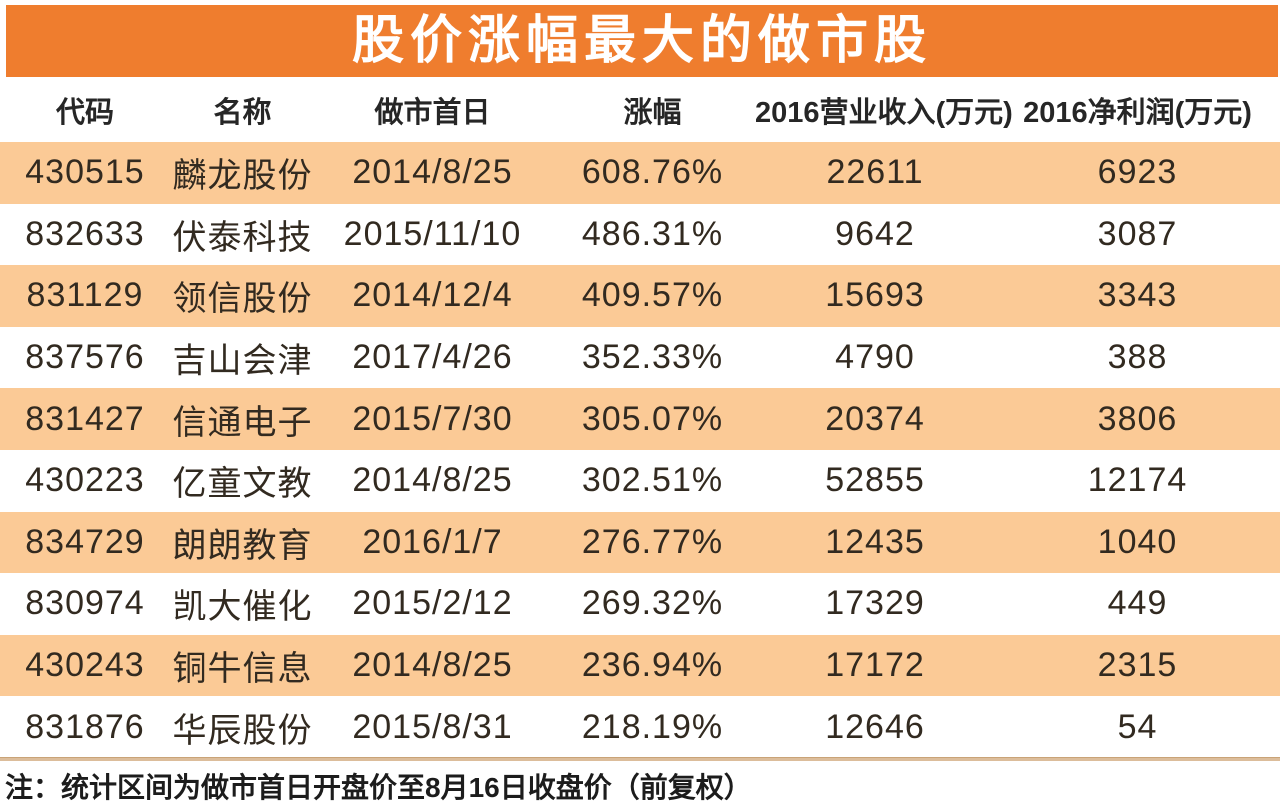 The height and width of the screenshot is (806, 1280). Describe the element at coordinates (432, 357) in the screenshot. I see `cell-first-day: 2017/4/26` at that location.